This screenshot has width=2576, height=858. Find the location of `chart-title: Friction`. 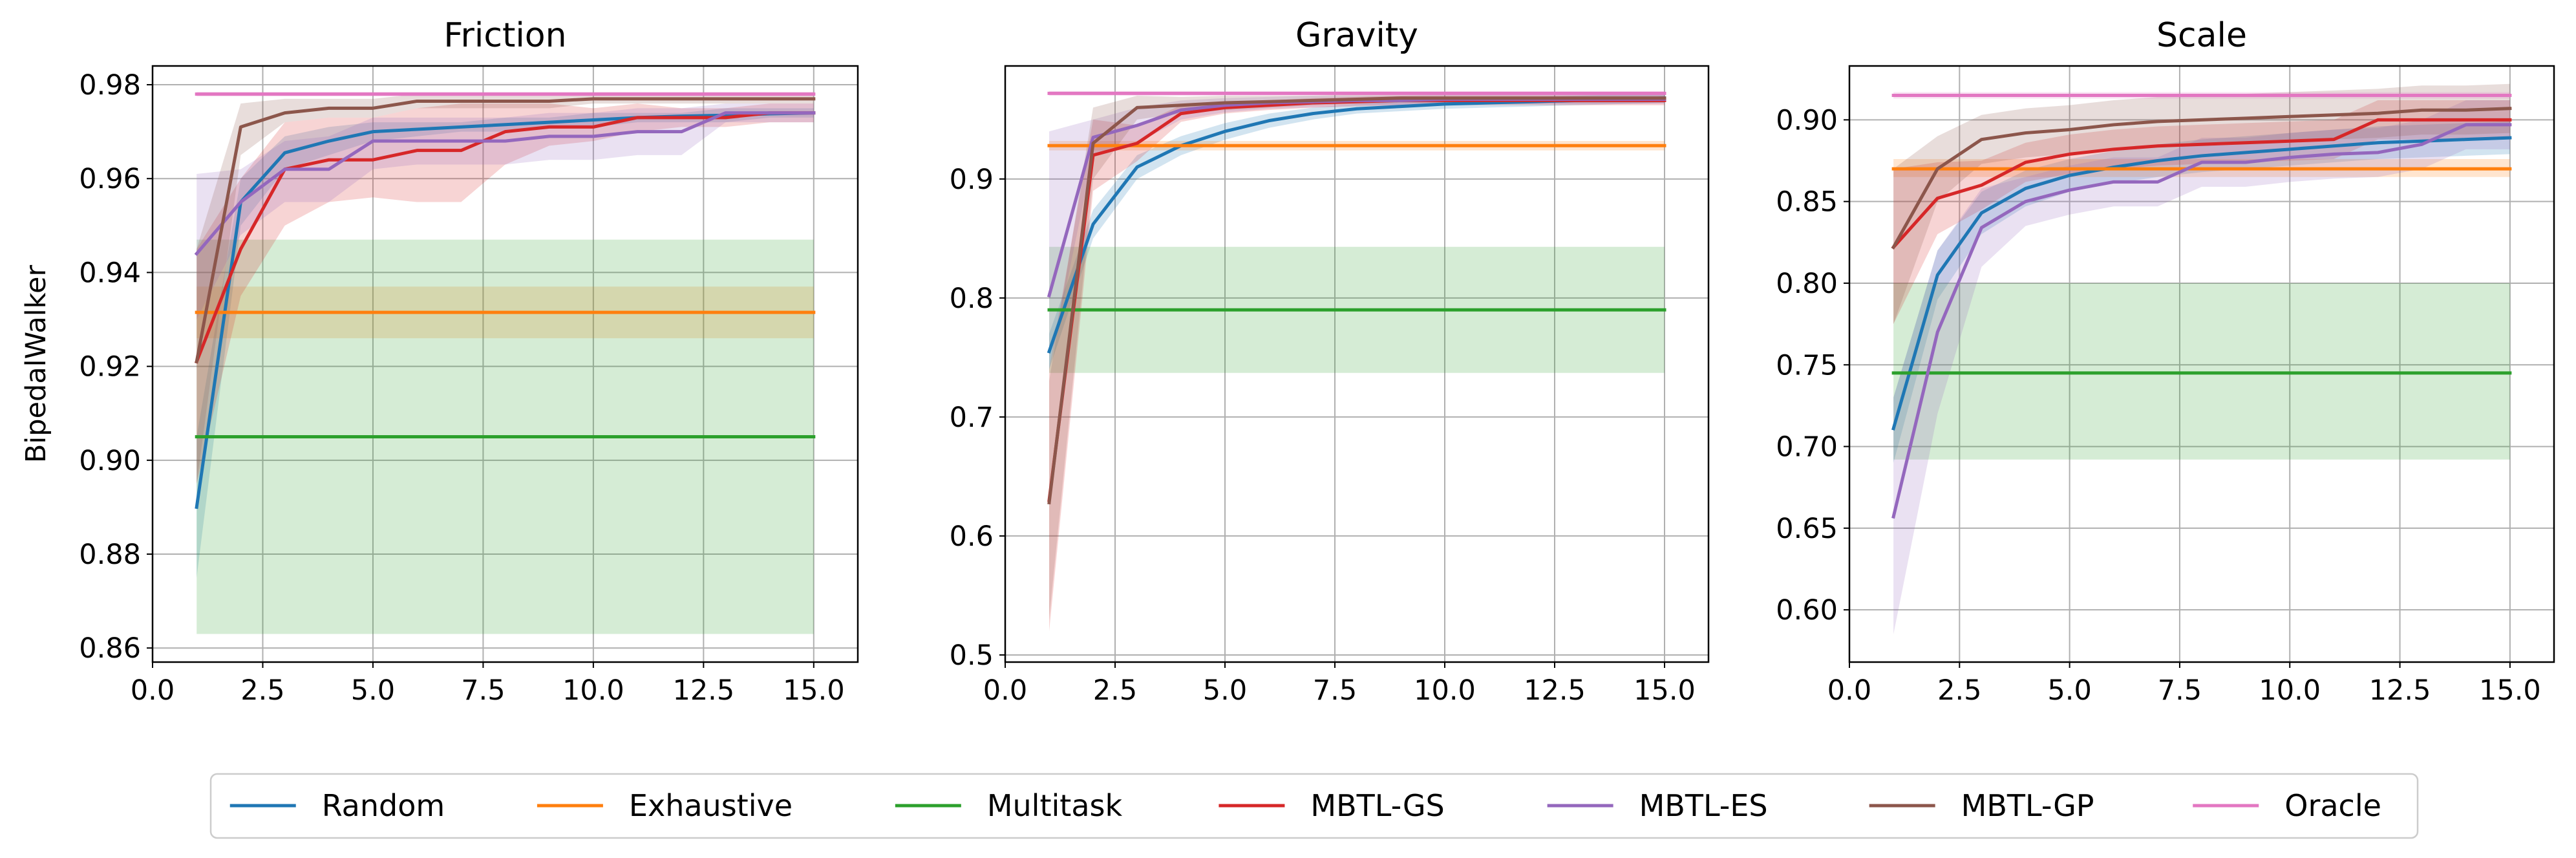

chart-title: Friction is located at coordinates (504, 35).